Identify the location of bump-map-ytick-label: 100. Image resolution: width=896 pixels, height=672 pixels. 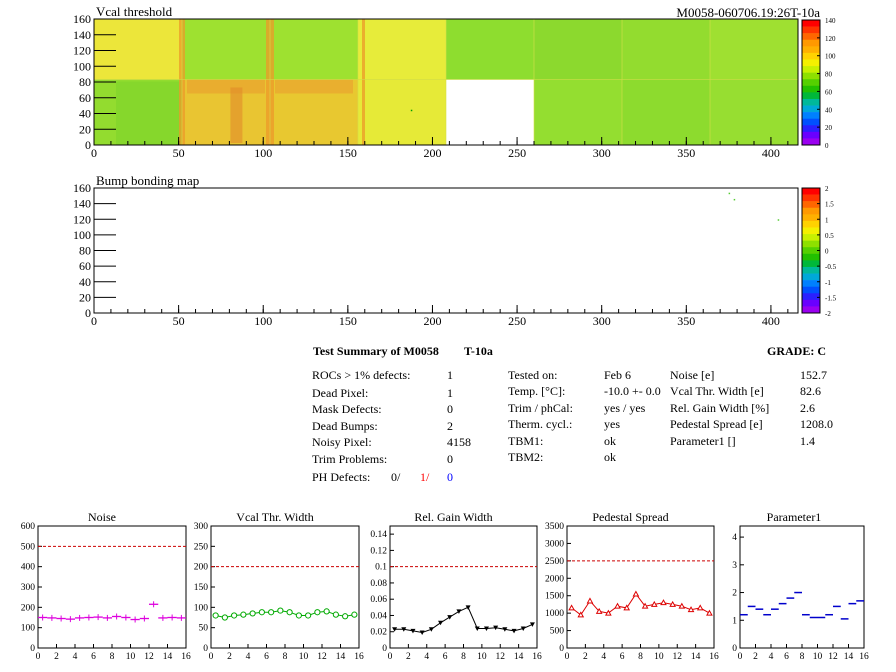
(82, 235).